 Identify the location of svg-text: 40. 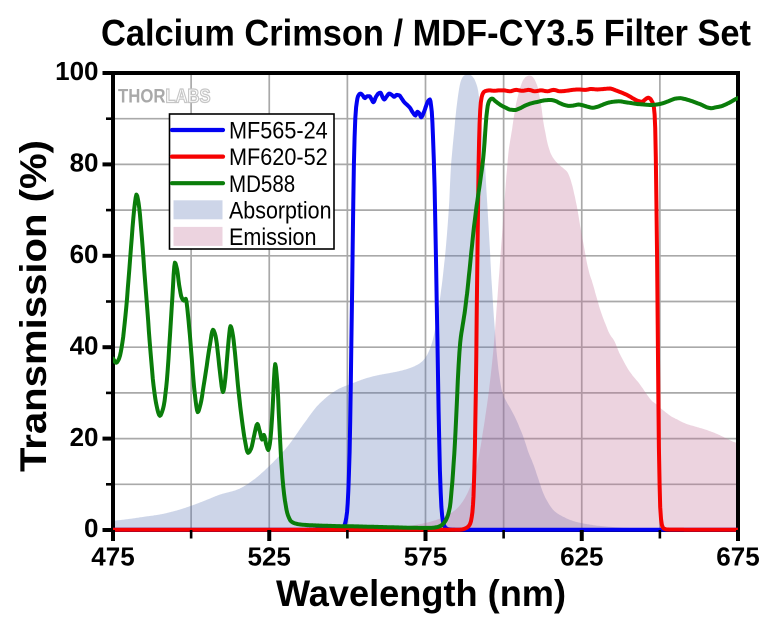
(84, 345).